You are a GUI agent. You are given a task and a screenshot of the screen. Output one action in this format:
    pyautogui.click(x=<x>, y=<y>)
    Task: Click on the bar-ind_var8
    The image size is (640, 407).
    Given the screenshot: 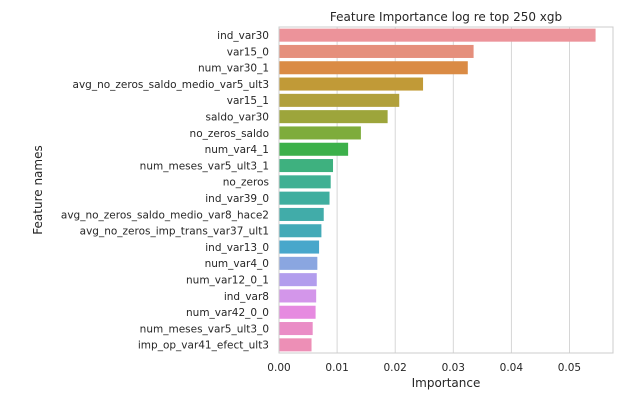 What is the action you would take?
    pyautogui.click(x=298, y=296)
    